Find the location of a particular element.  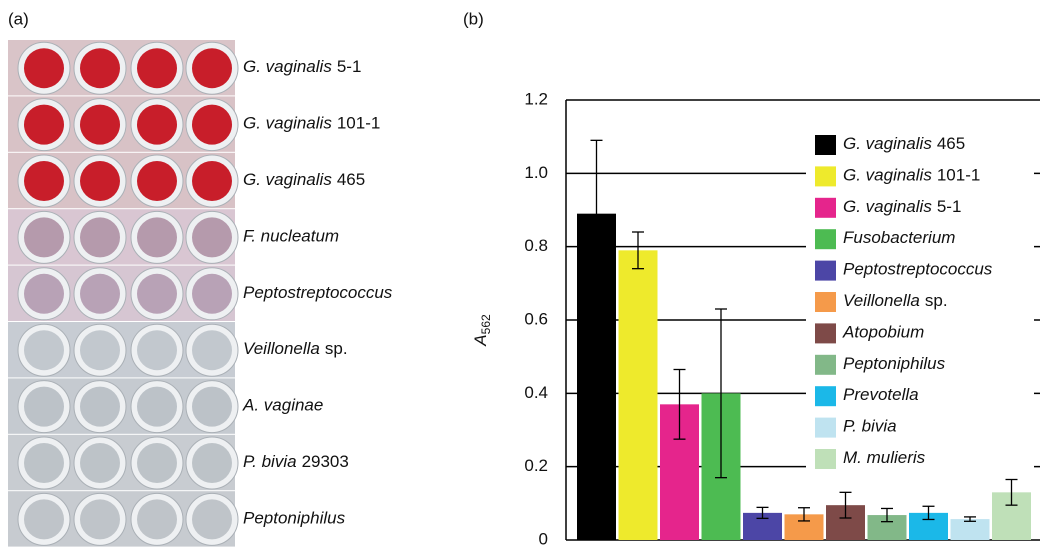

row-label-plain: 465 is located at coordinates (351, 179).